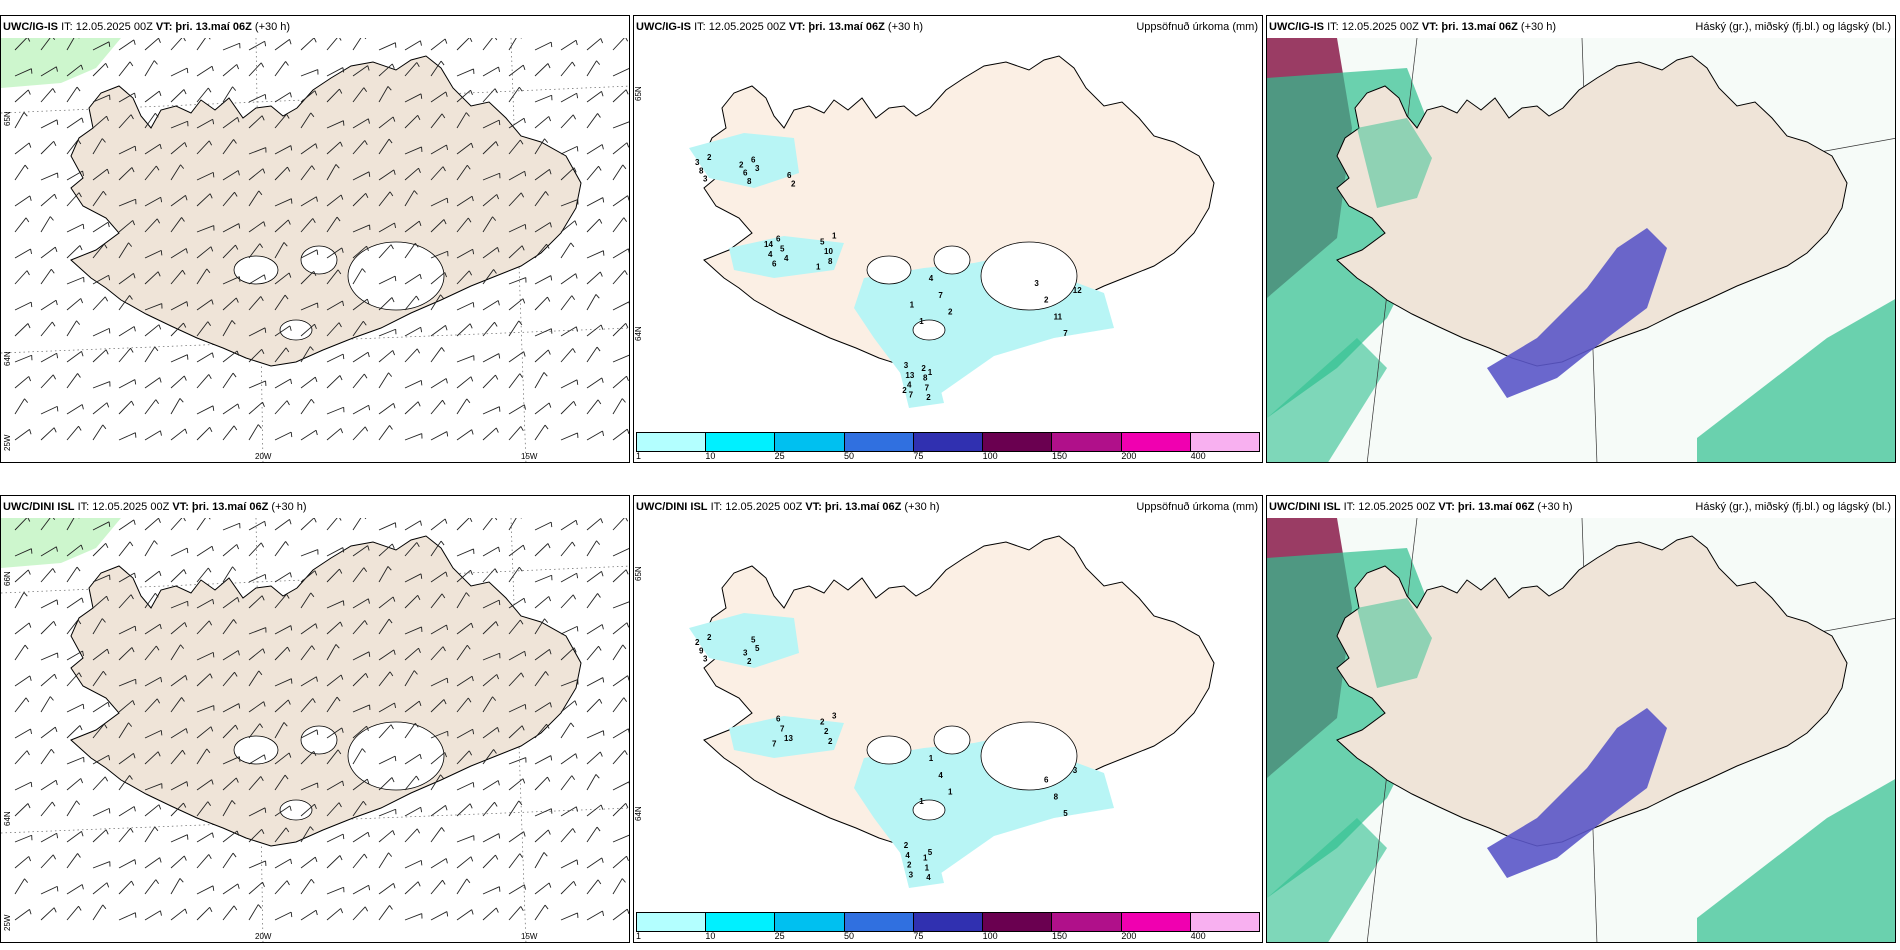 The height and width of the screenshot is (950, 1900). I want to click on precip-value: 1, so click(912, 304).